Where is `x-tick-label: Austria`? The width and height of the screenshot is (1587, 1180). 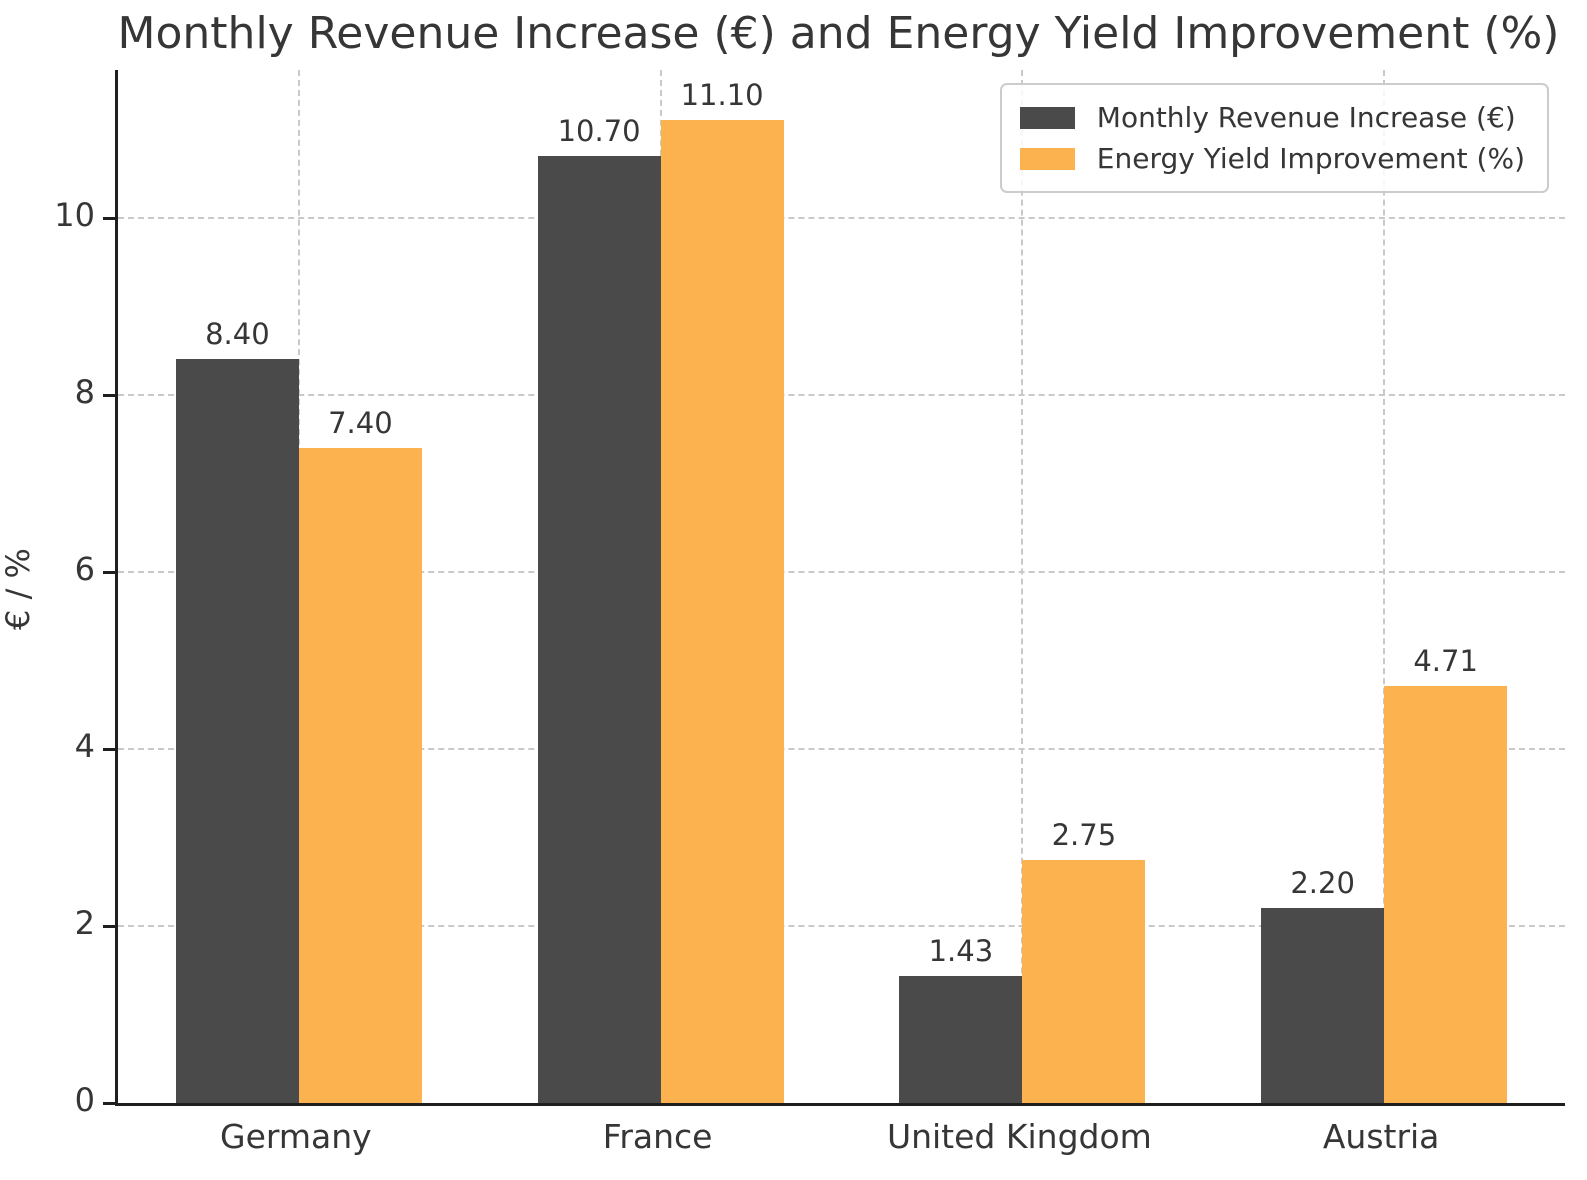
x-tick-label: Austria is located at coordinates (1381, 1136).